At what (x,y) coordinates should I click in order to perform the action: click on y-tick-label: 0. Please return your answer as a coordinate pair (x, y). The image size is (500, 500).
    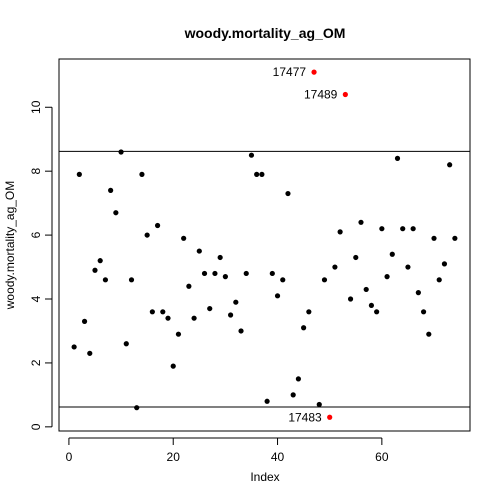
    Looking at the image, I should click on (36, 426).